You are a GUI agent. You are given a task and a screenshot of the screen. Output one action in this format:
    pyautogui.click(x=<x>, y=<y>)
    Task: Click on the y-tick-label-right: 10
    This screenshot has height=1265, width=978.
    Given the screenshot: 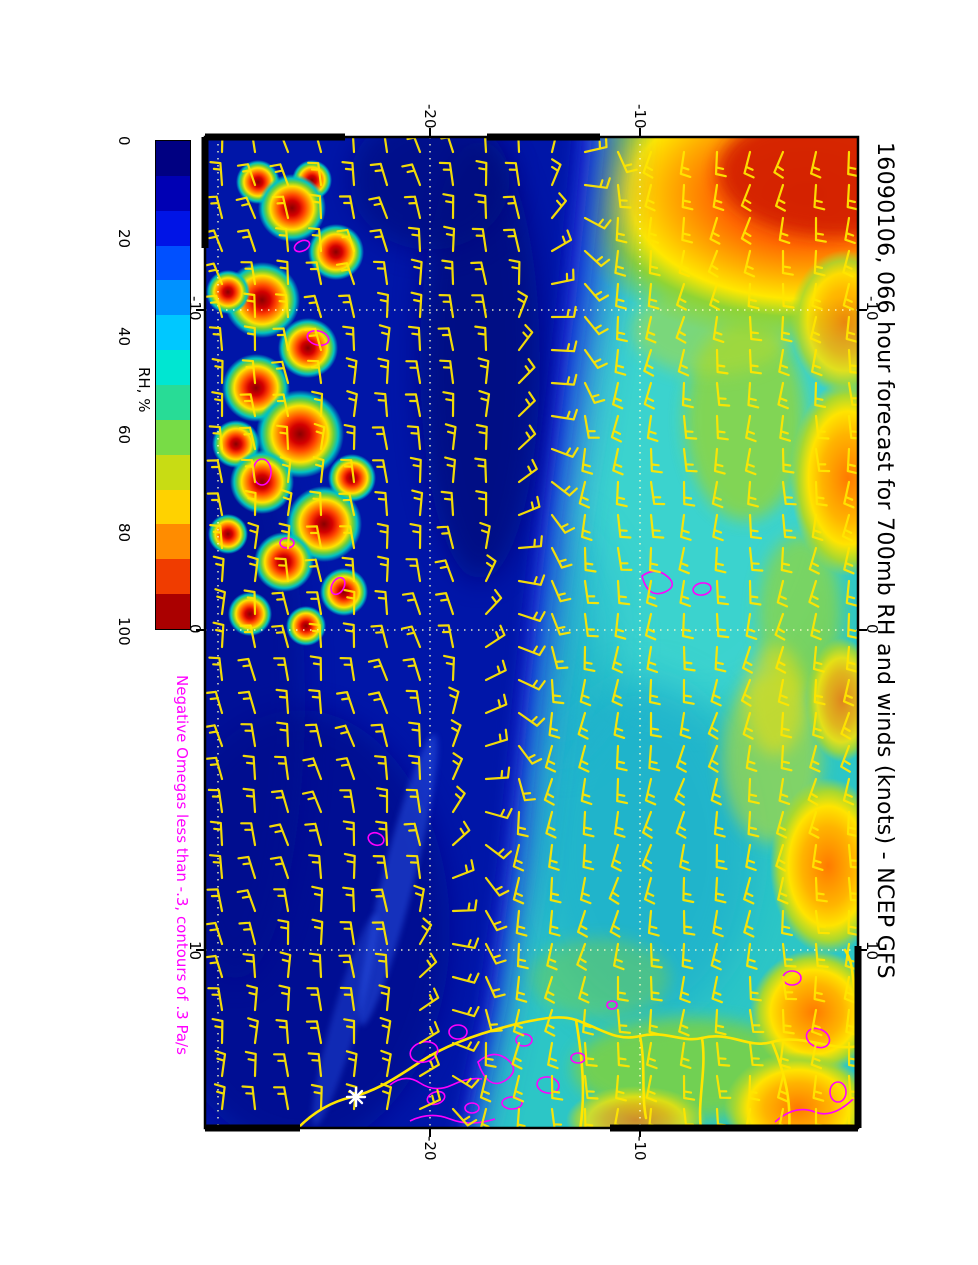 What is the action you would take?
    pyautogui.click(x=872, y=951)
    